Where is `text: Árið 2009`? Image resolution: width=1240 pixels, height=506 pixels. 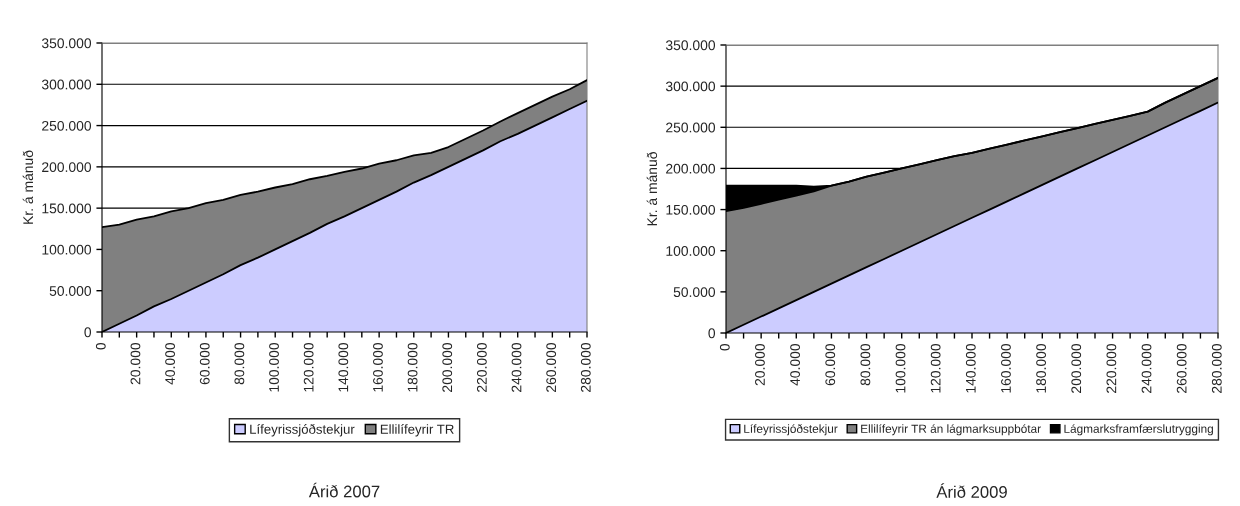 text: Árið 2009 is located at coordinates (971, 490).